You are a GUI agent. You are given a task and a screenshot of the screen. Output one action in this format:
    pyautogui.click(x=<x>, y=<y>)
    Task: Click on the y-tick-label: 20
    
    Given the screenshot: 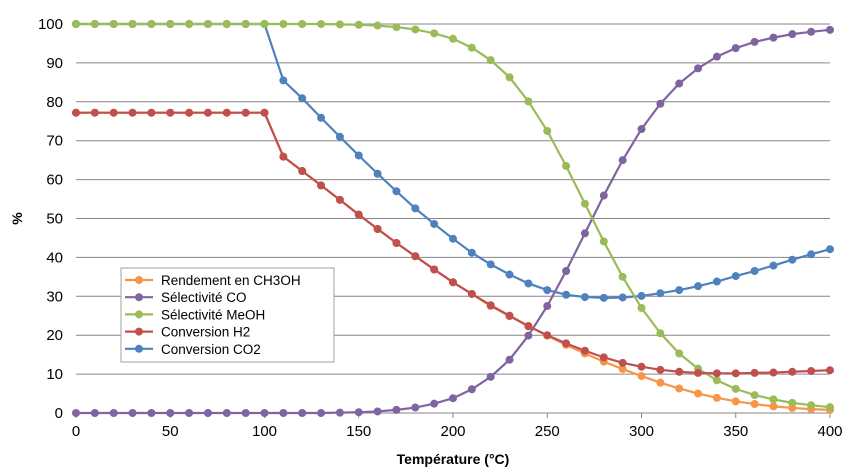 What is the action you would take?
    pyautogui.click(x=54, y=335)
    